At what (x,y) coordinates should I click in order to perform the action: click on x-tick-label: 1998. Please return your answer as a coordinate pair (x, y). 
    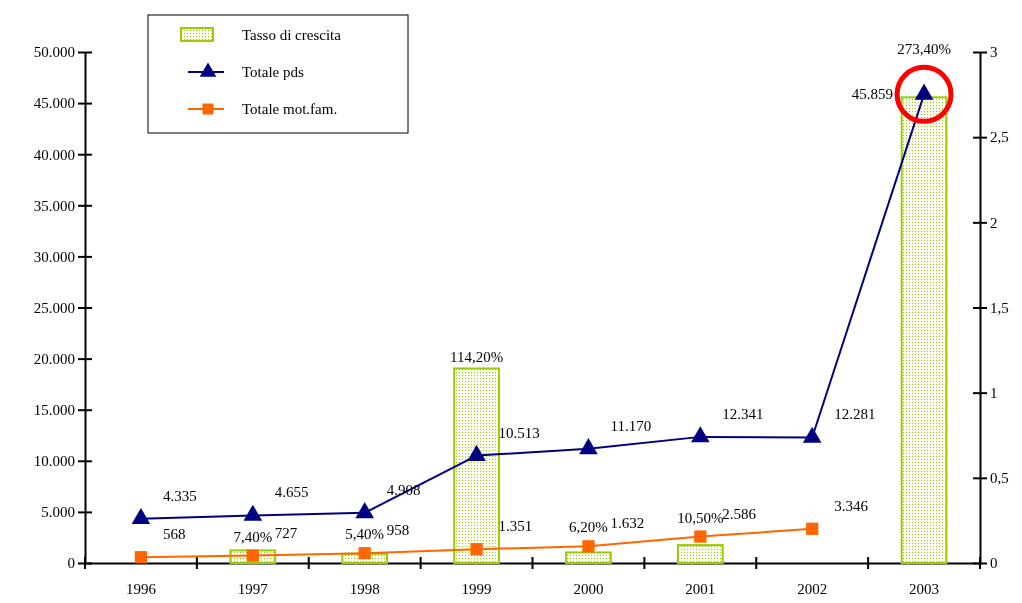
    Looking at the image, I should click on (364, 588).